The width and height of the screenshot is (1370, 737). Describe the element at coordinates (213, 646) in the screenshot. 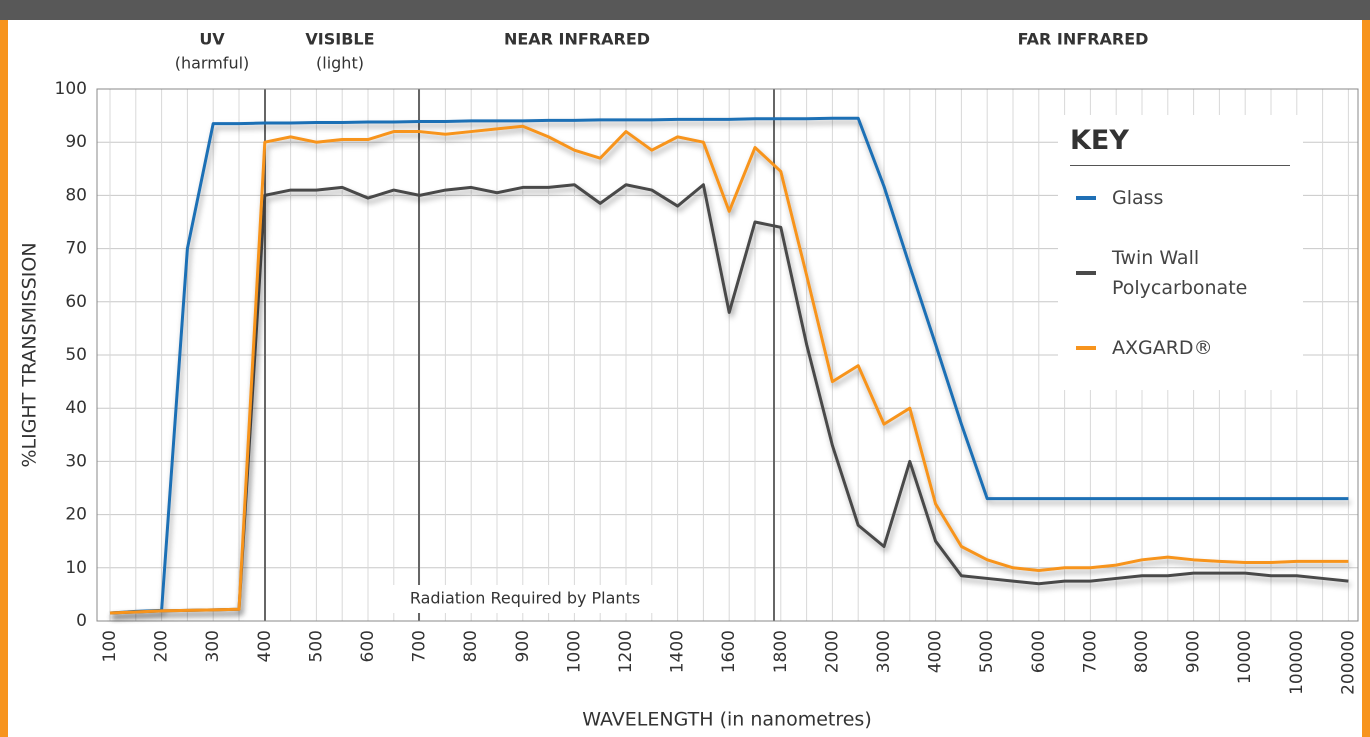

I see `x-tick-label: 300` at that location.